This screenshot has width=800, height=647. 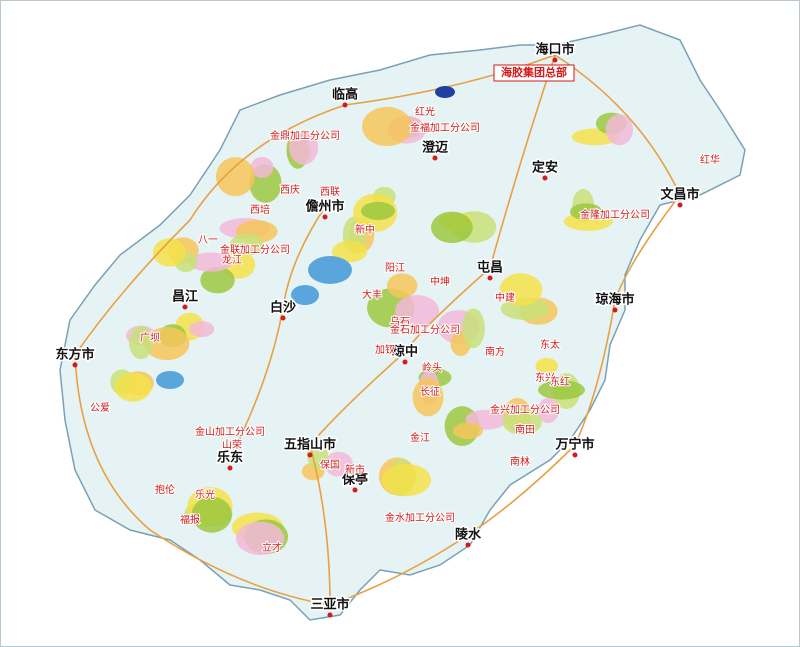 What do you see at coordinates (425, 329) in the screenshot?
I see `farm-label: 金石加工分公司` at bounding box center [425, 329].